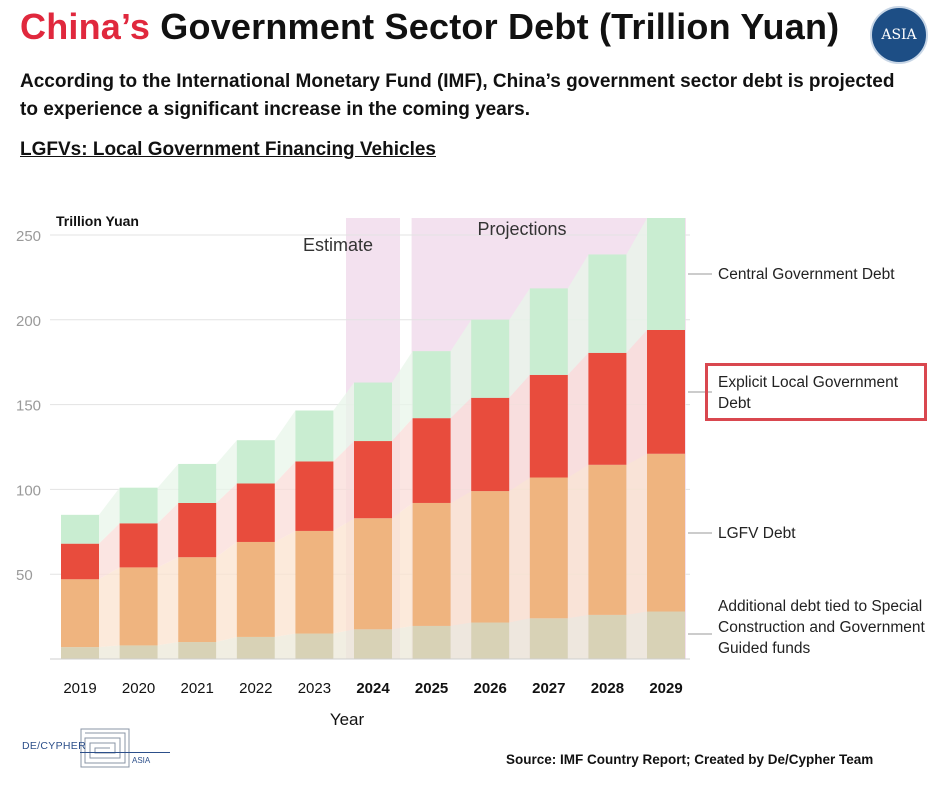 This screenshot has height=788, width=940. What do you see at coordinates (373, 688) in the screenshot?
I see `x-tick-label: 2024` at bounding box center [373, 688].